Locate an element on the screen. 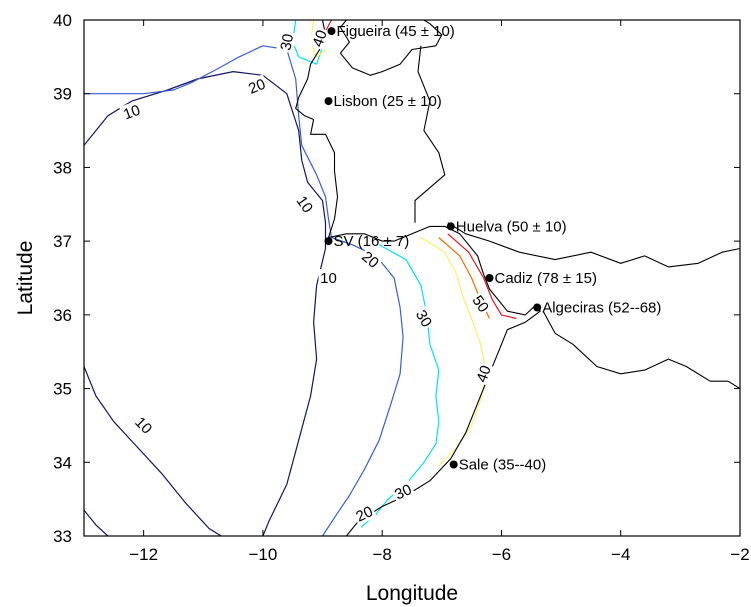  x-tick-label--12: −12 is located at coordinates (143, 554).